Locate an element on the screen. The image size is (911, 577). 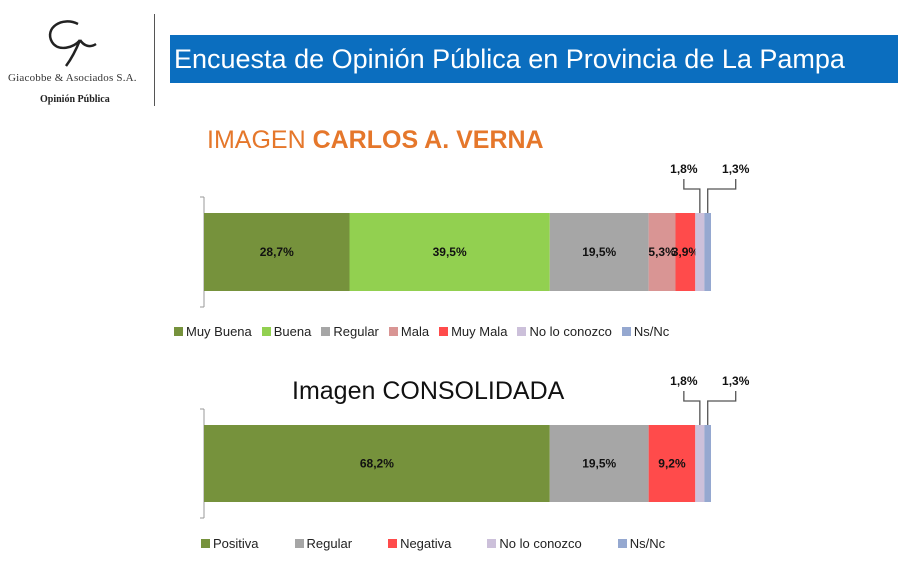
data-label: 5,3% is located at coordinates (662, 252).